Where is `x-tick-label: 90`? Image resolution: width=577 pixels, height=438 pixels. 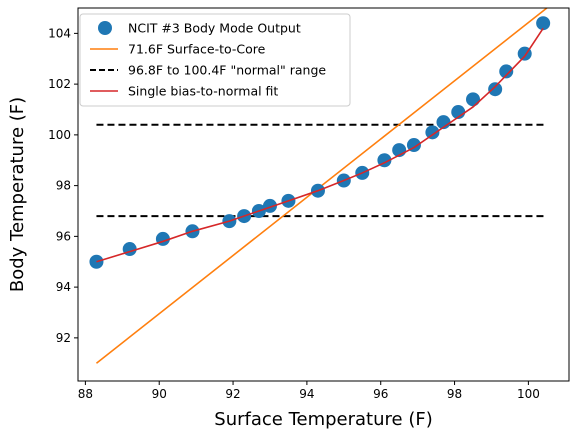 x-tick-label: 90 is located at coordinates (159, 394).